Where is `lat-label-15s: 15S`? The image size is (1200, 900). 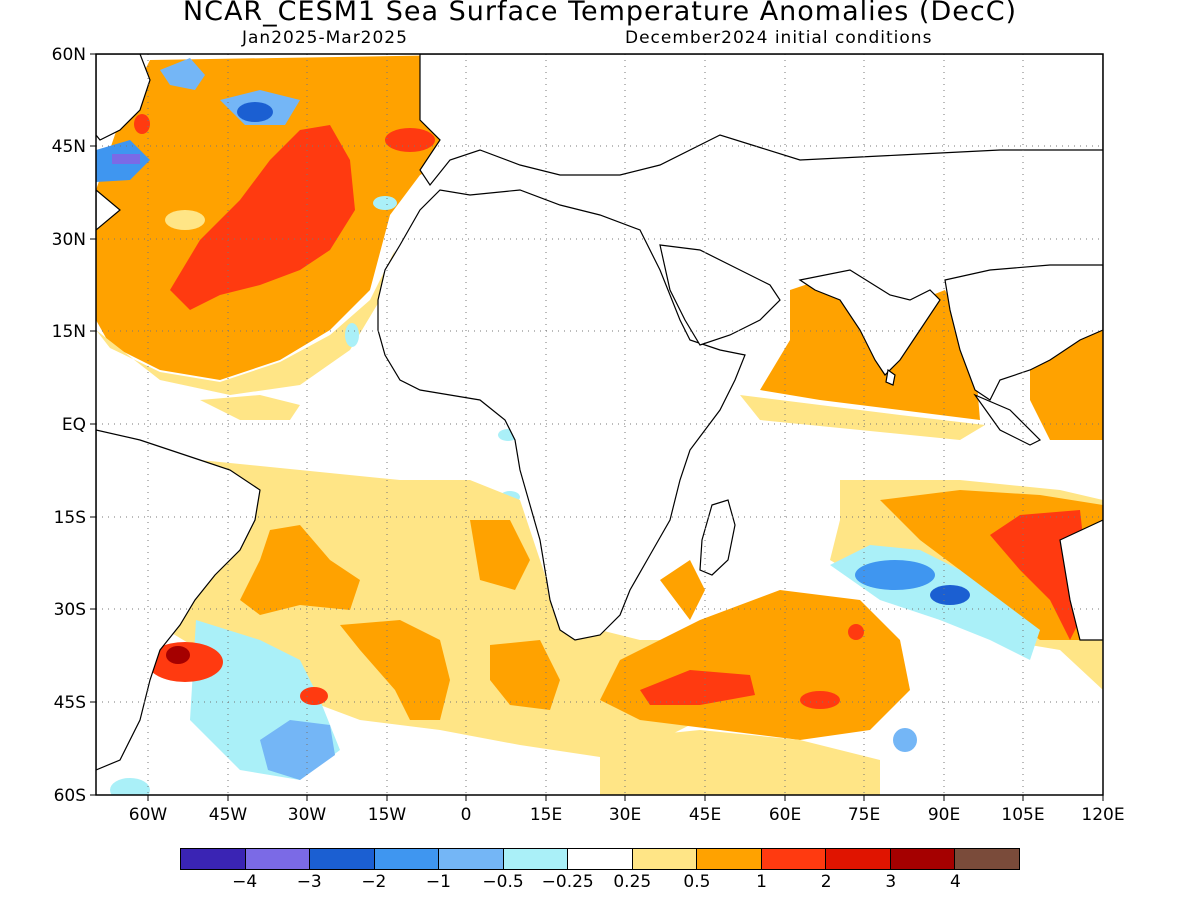
lat-label-15s: 15S is located at coordinates (70, 518).